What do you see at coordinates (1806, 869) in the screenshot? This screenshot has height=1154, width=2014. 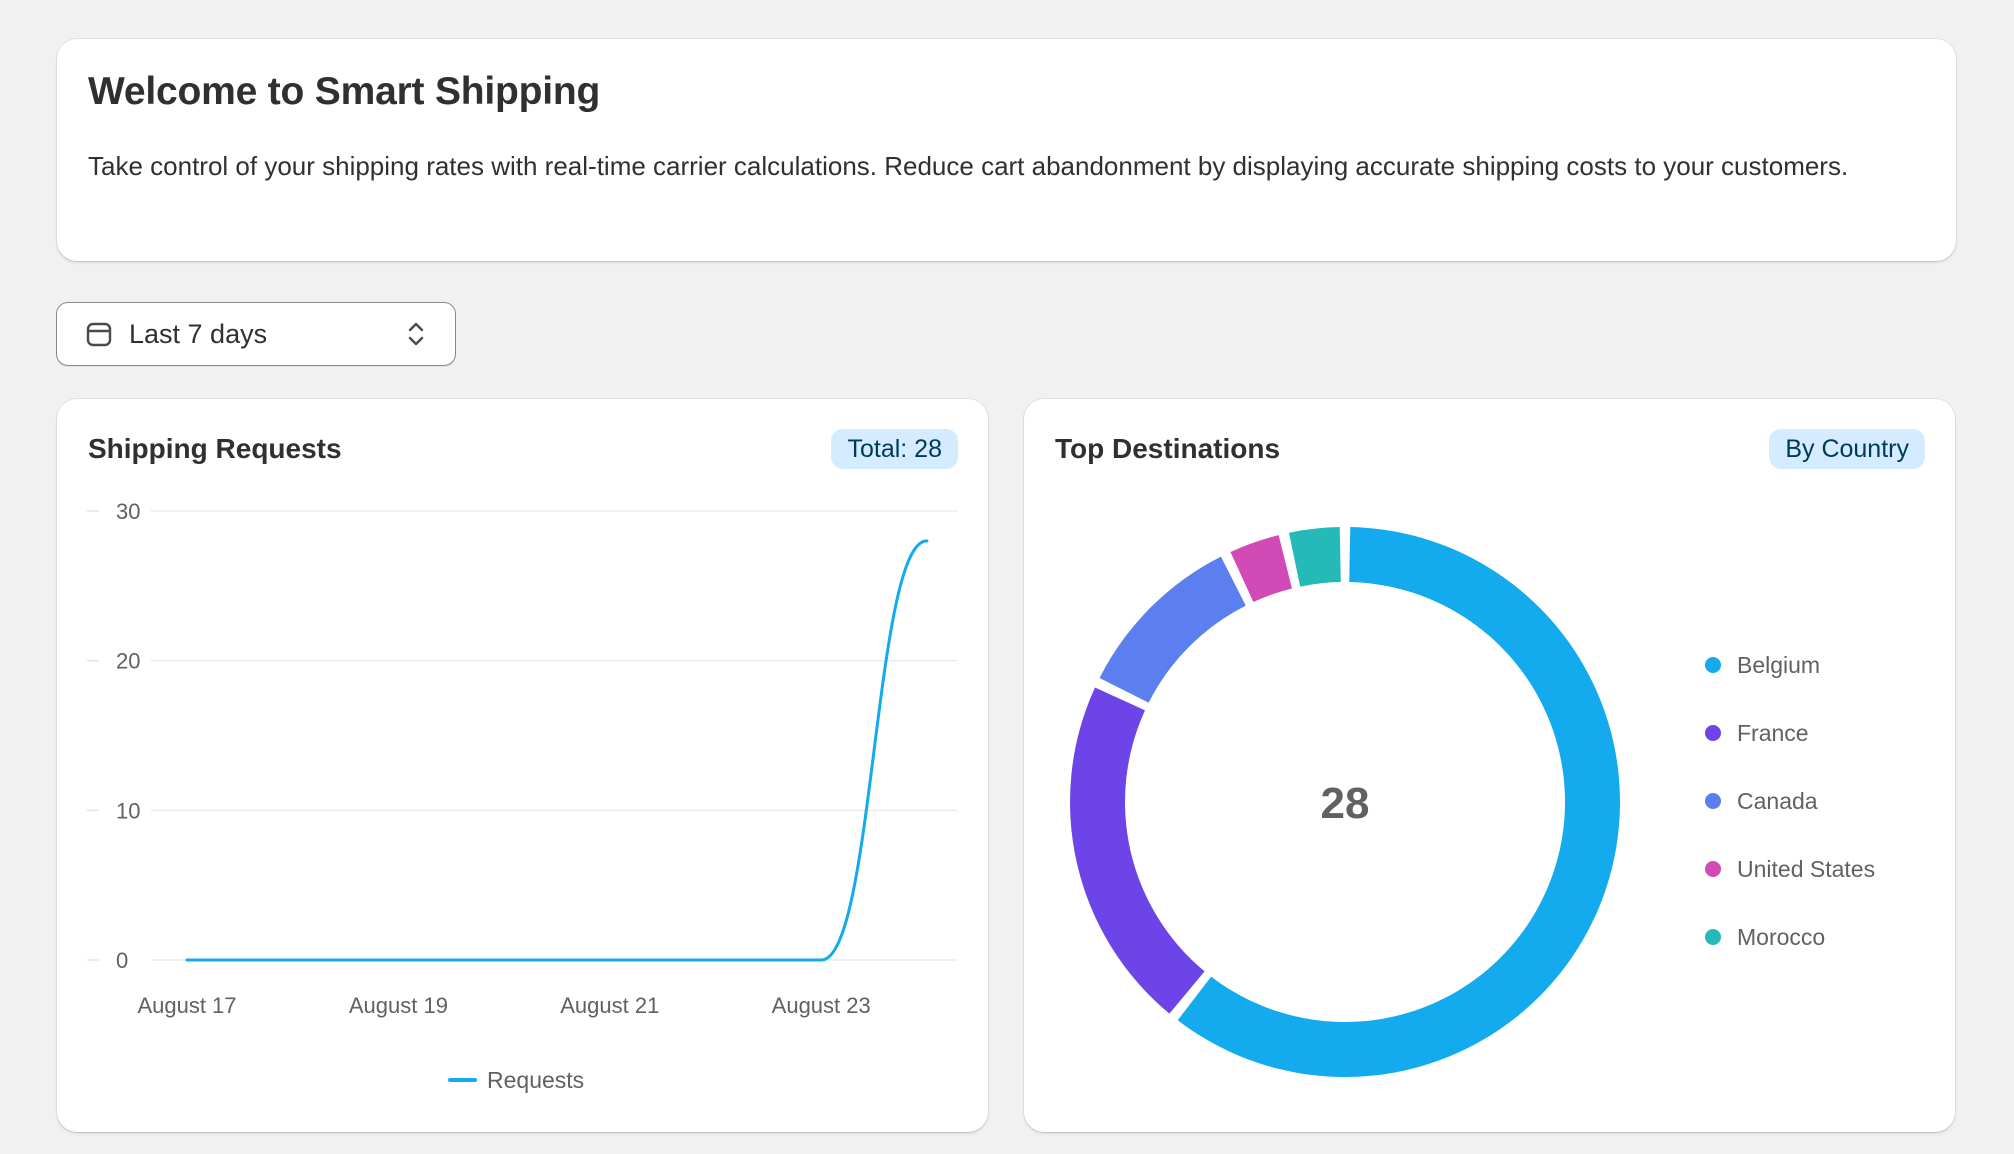 I see `legend-label: United States` at bounding box center [1806, 869].